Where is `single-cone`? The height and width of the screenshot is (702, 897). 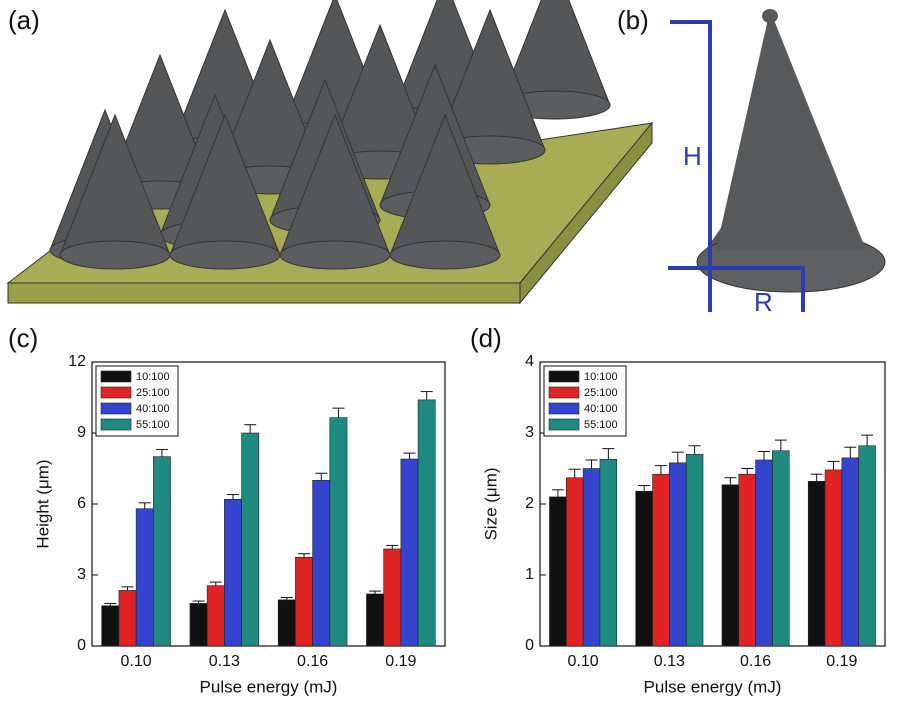
single-cone is located at coordinates (791, 151).